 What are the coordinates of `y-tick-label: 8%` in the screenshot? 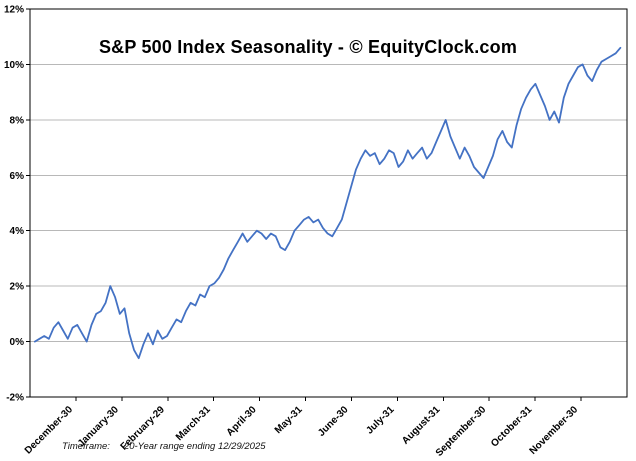 It's located at (17, 120).